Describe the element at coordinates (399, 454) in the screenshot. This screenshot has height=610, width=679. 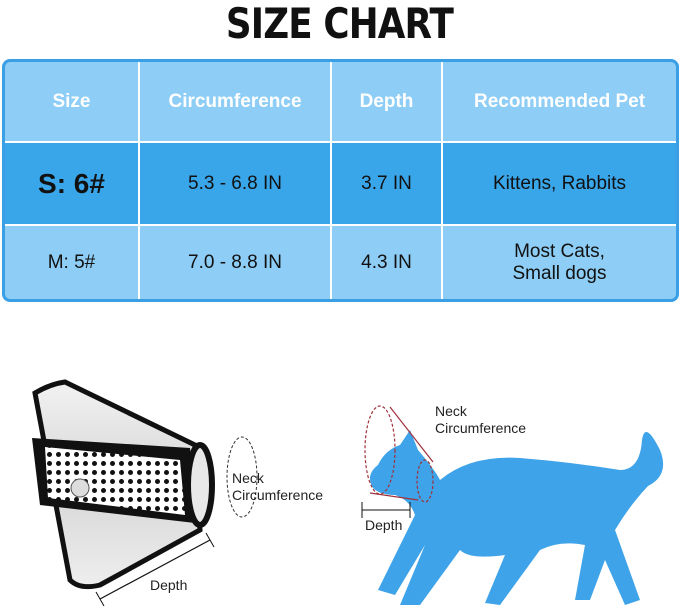
I see `cat-cone-outline-icon` at that location.